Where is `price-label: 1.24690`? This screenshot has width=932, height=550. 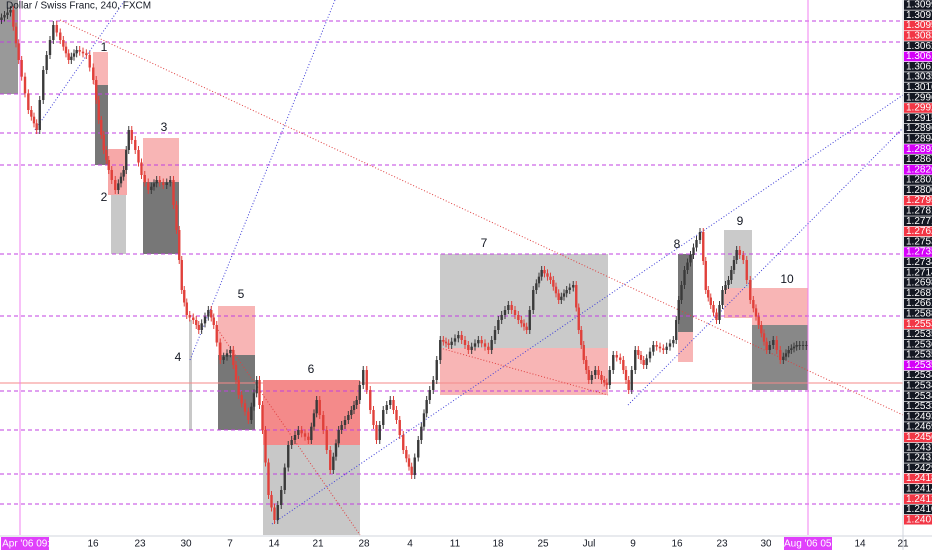 price-label: 1.24690 is located at coordinates (919, 427).